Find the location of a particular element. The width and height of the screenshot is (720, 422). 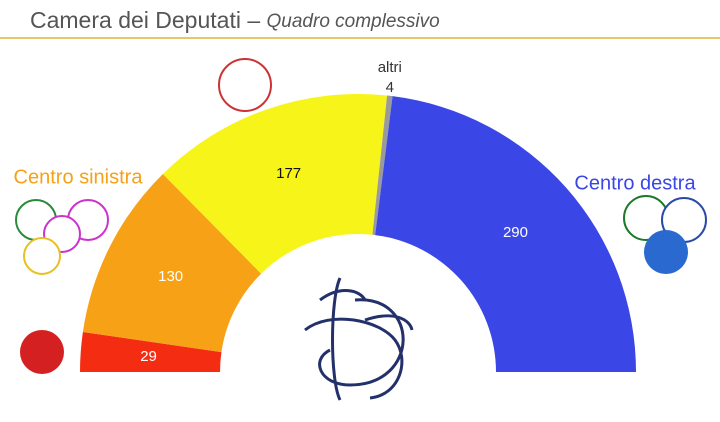

emblem is located at coordinates (359, 339).